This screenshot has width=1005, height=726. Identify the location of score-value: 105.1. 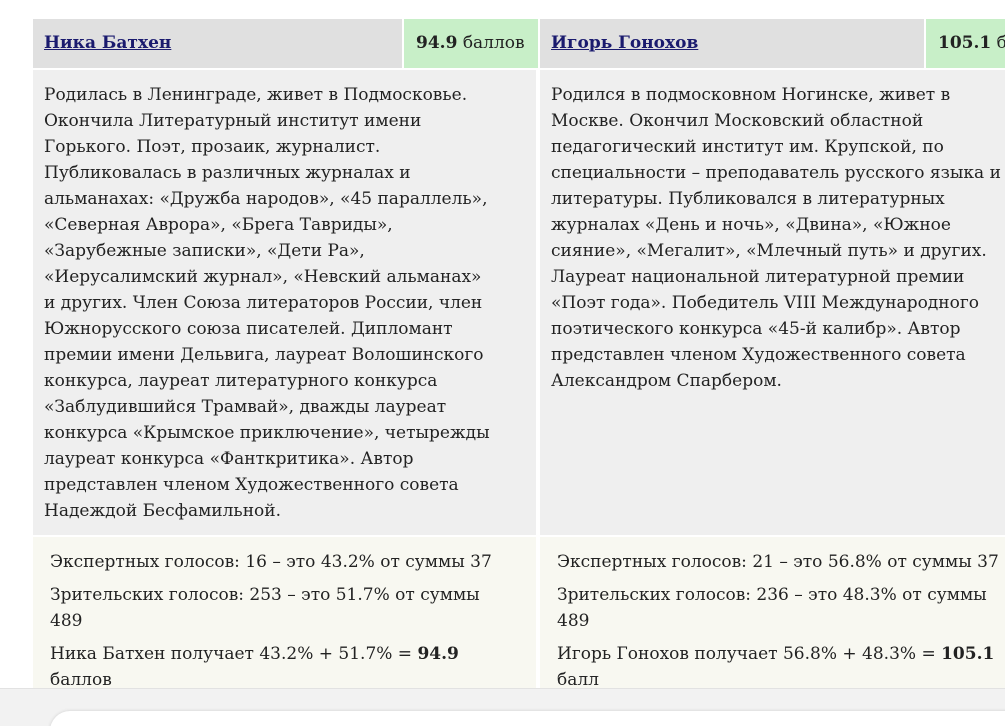
(965, 43).